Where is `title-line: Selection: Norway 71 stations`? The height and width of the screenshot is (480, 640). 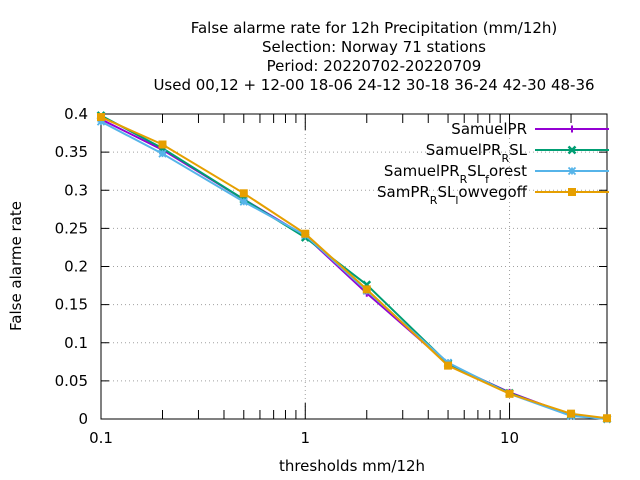
title-line: Selection: Norway 71 stations is located at coordinates (374, 47).